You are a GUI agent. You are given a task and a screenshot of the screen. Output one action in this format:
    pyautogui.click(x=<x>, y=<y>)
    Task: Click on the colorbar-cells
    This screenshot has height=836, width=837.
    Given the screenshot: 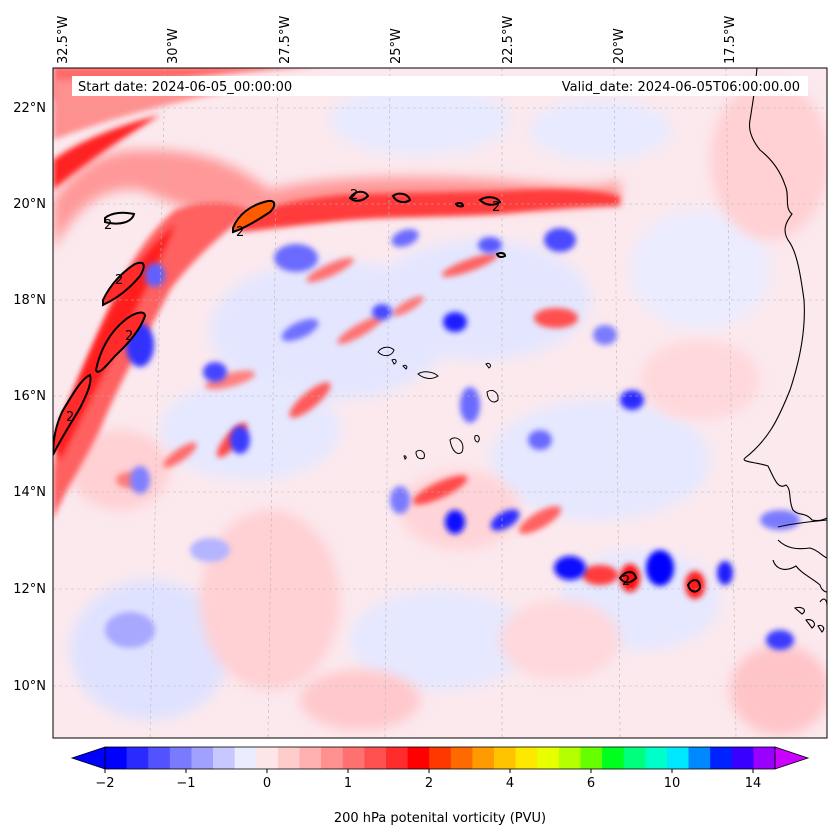 What is the action you would take?
    pyautogui.click(x=440, y=758)
    